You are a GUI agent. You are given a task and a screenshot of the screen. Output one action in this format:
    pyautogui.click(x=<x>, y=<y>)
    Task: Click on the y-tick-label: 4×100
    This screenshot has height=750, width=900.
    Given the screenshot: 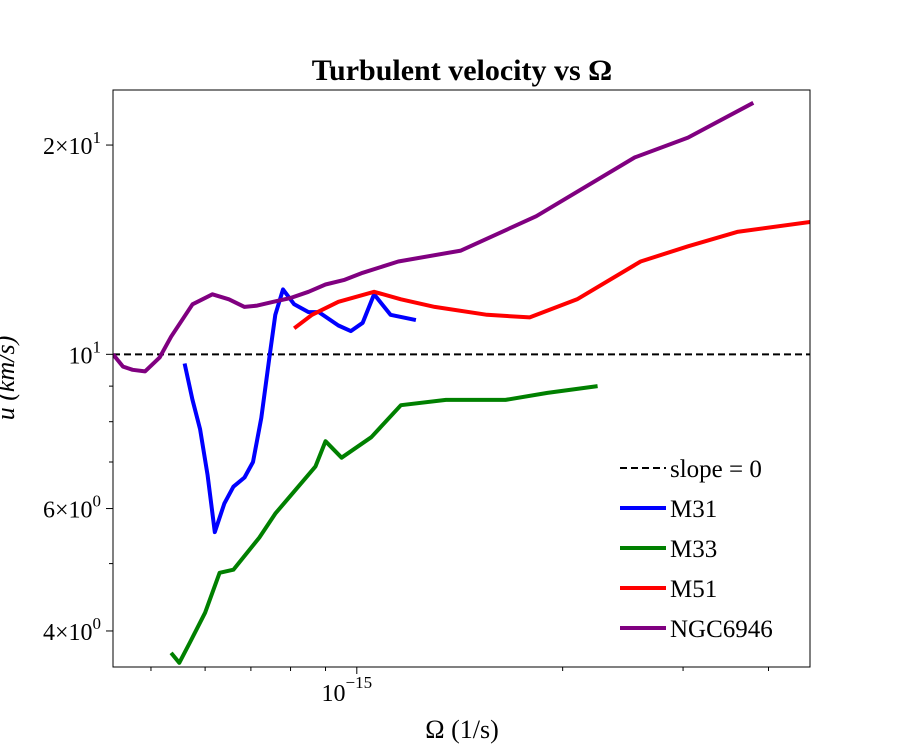 What is the action you would take?
    pyautogui.click(x=72, y=630)
    